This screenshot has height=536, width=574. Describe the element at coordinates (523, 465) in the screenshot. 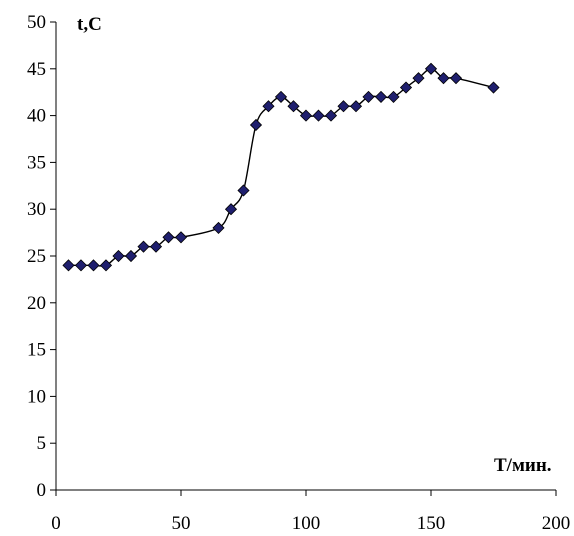

I see `x-axis-title: T/мин.` at that location.